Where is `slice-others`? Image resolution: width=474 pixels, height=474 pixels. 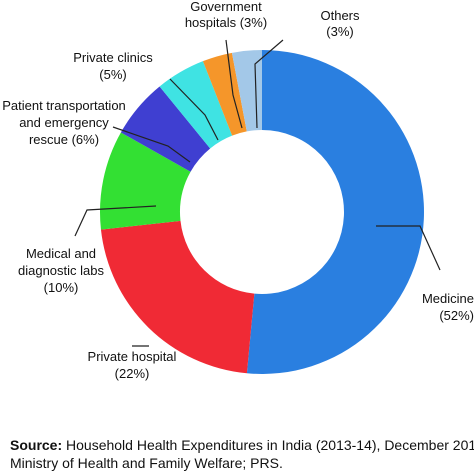 slice-others is located at coordinates (246, 91).